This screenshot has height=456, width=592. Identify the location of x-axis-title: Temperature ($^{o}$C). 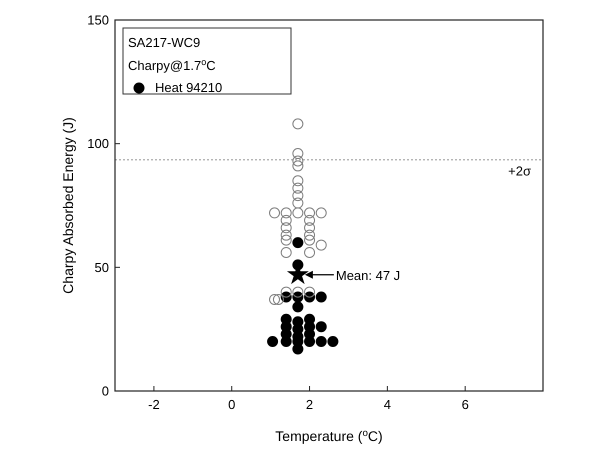
(329, 436).